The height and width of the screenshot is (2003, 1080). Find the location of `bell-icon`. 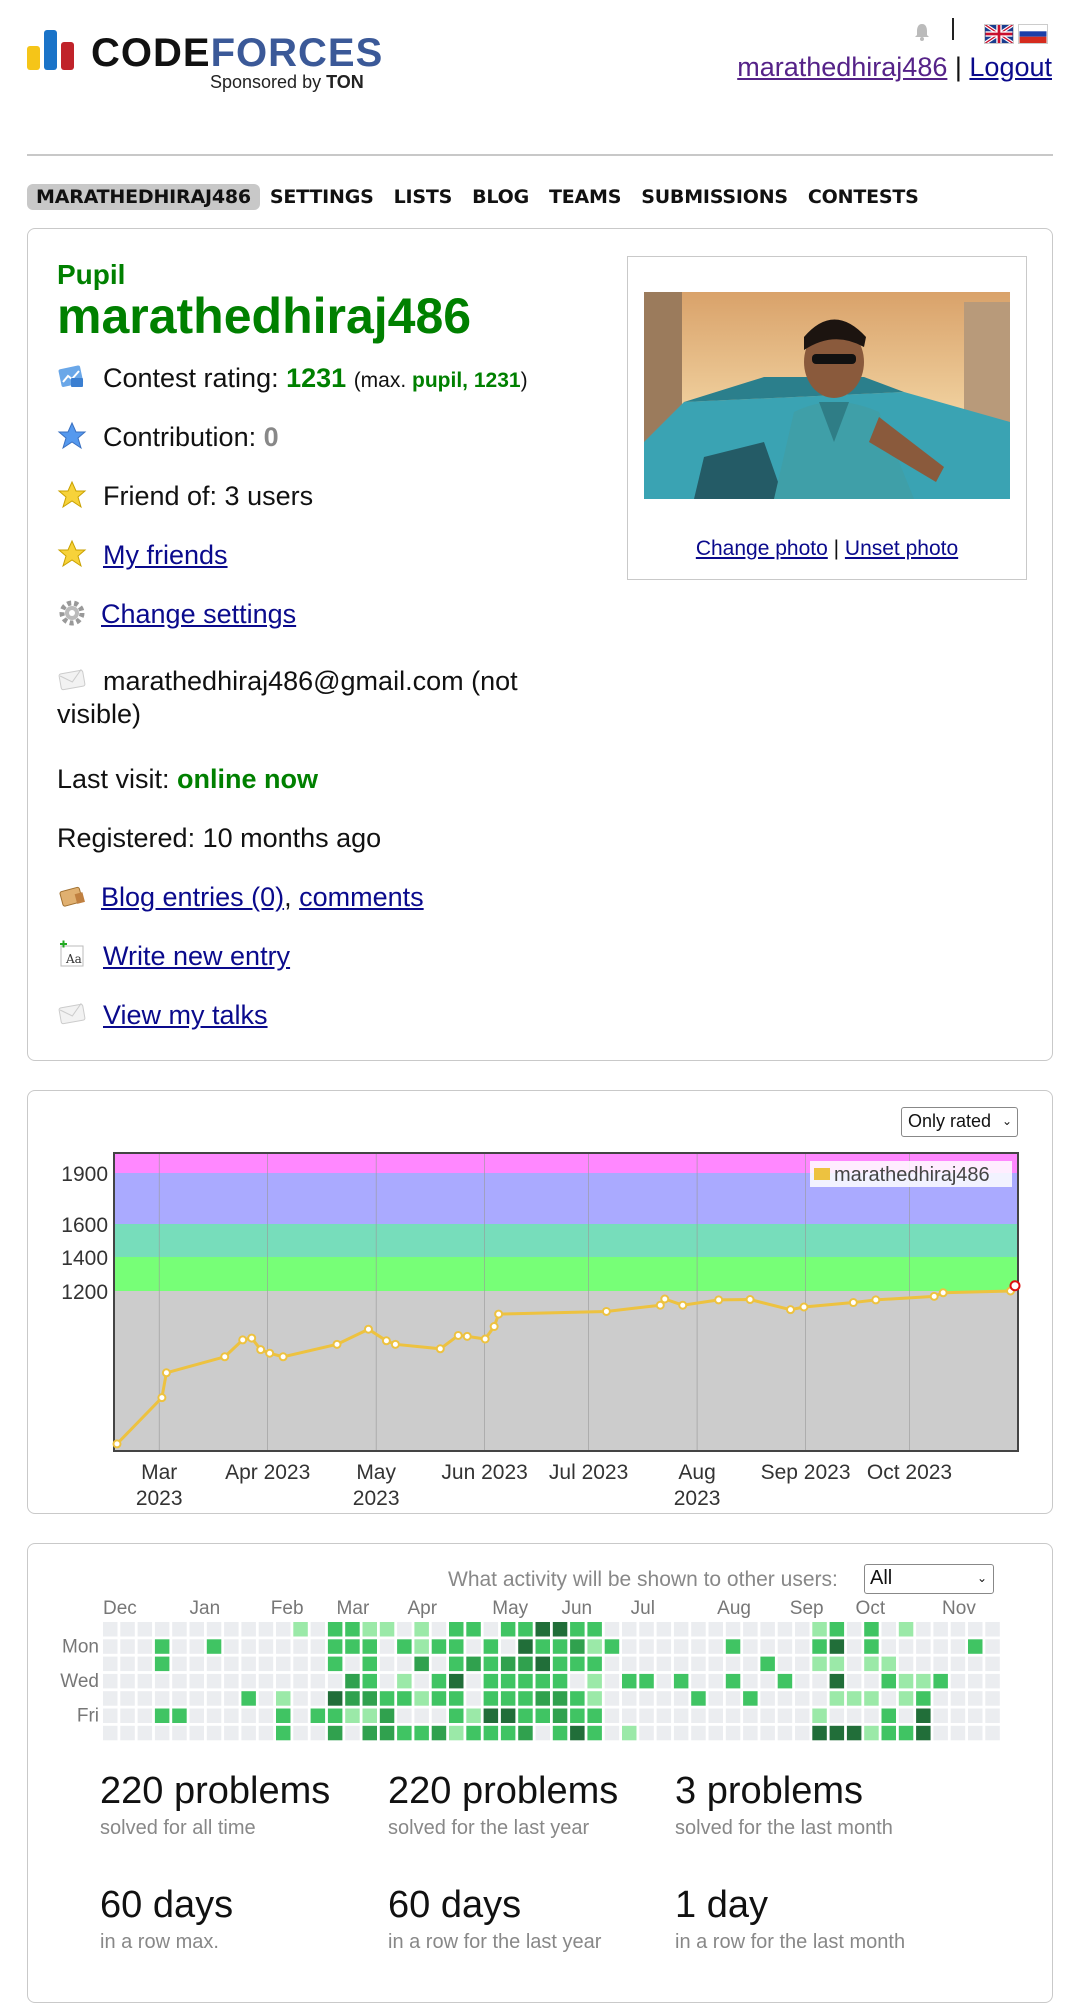

bell-icon is located at coordinates (922, 32).